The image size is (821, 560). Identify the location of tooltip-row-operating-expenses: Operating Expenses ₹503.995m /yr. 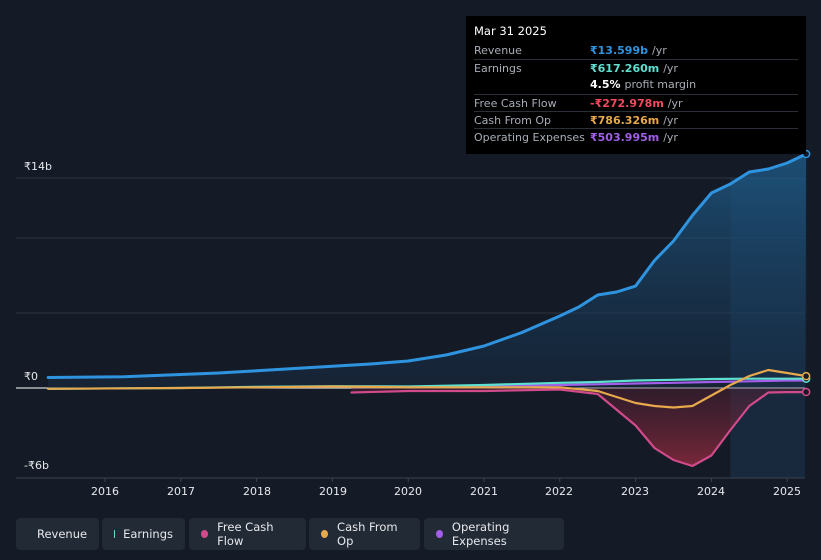
(636, 136).